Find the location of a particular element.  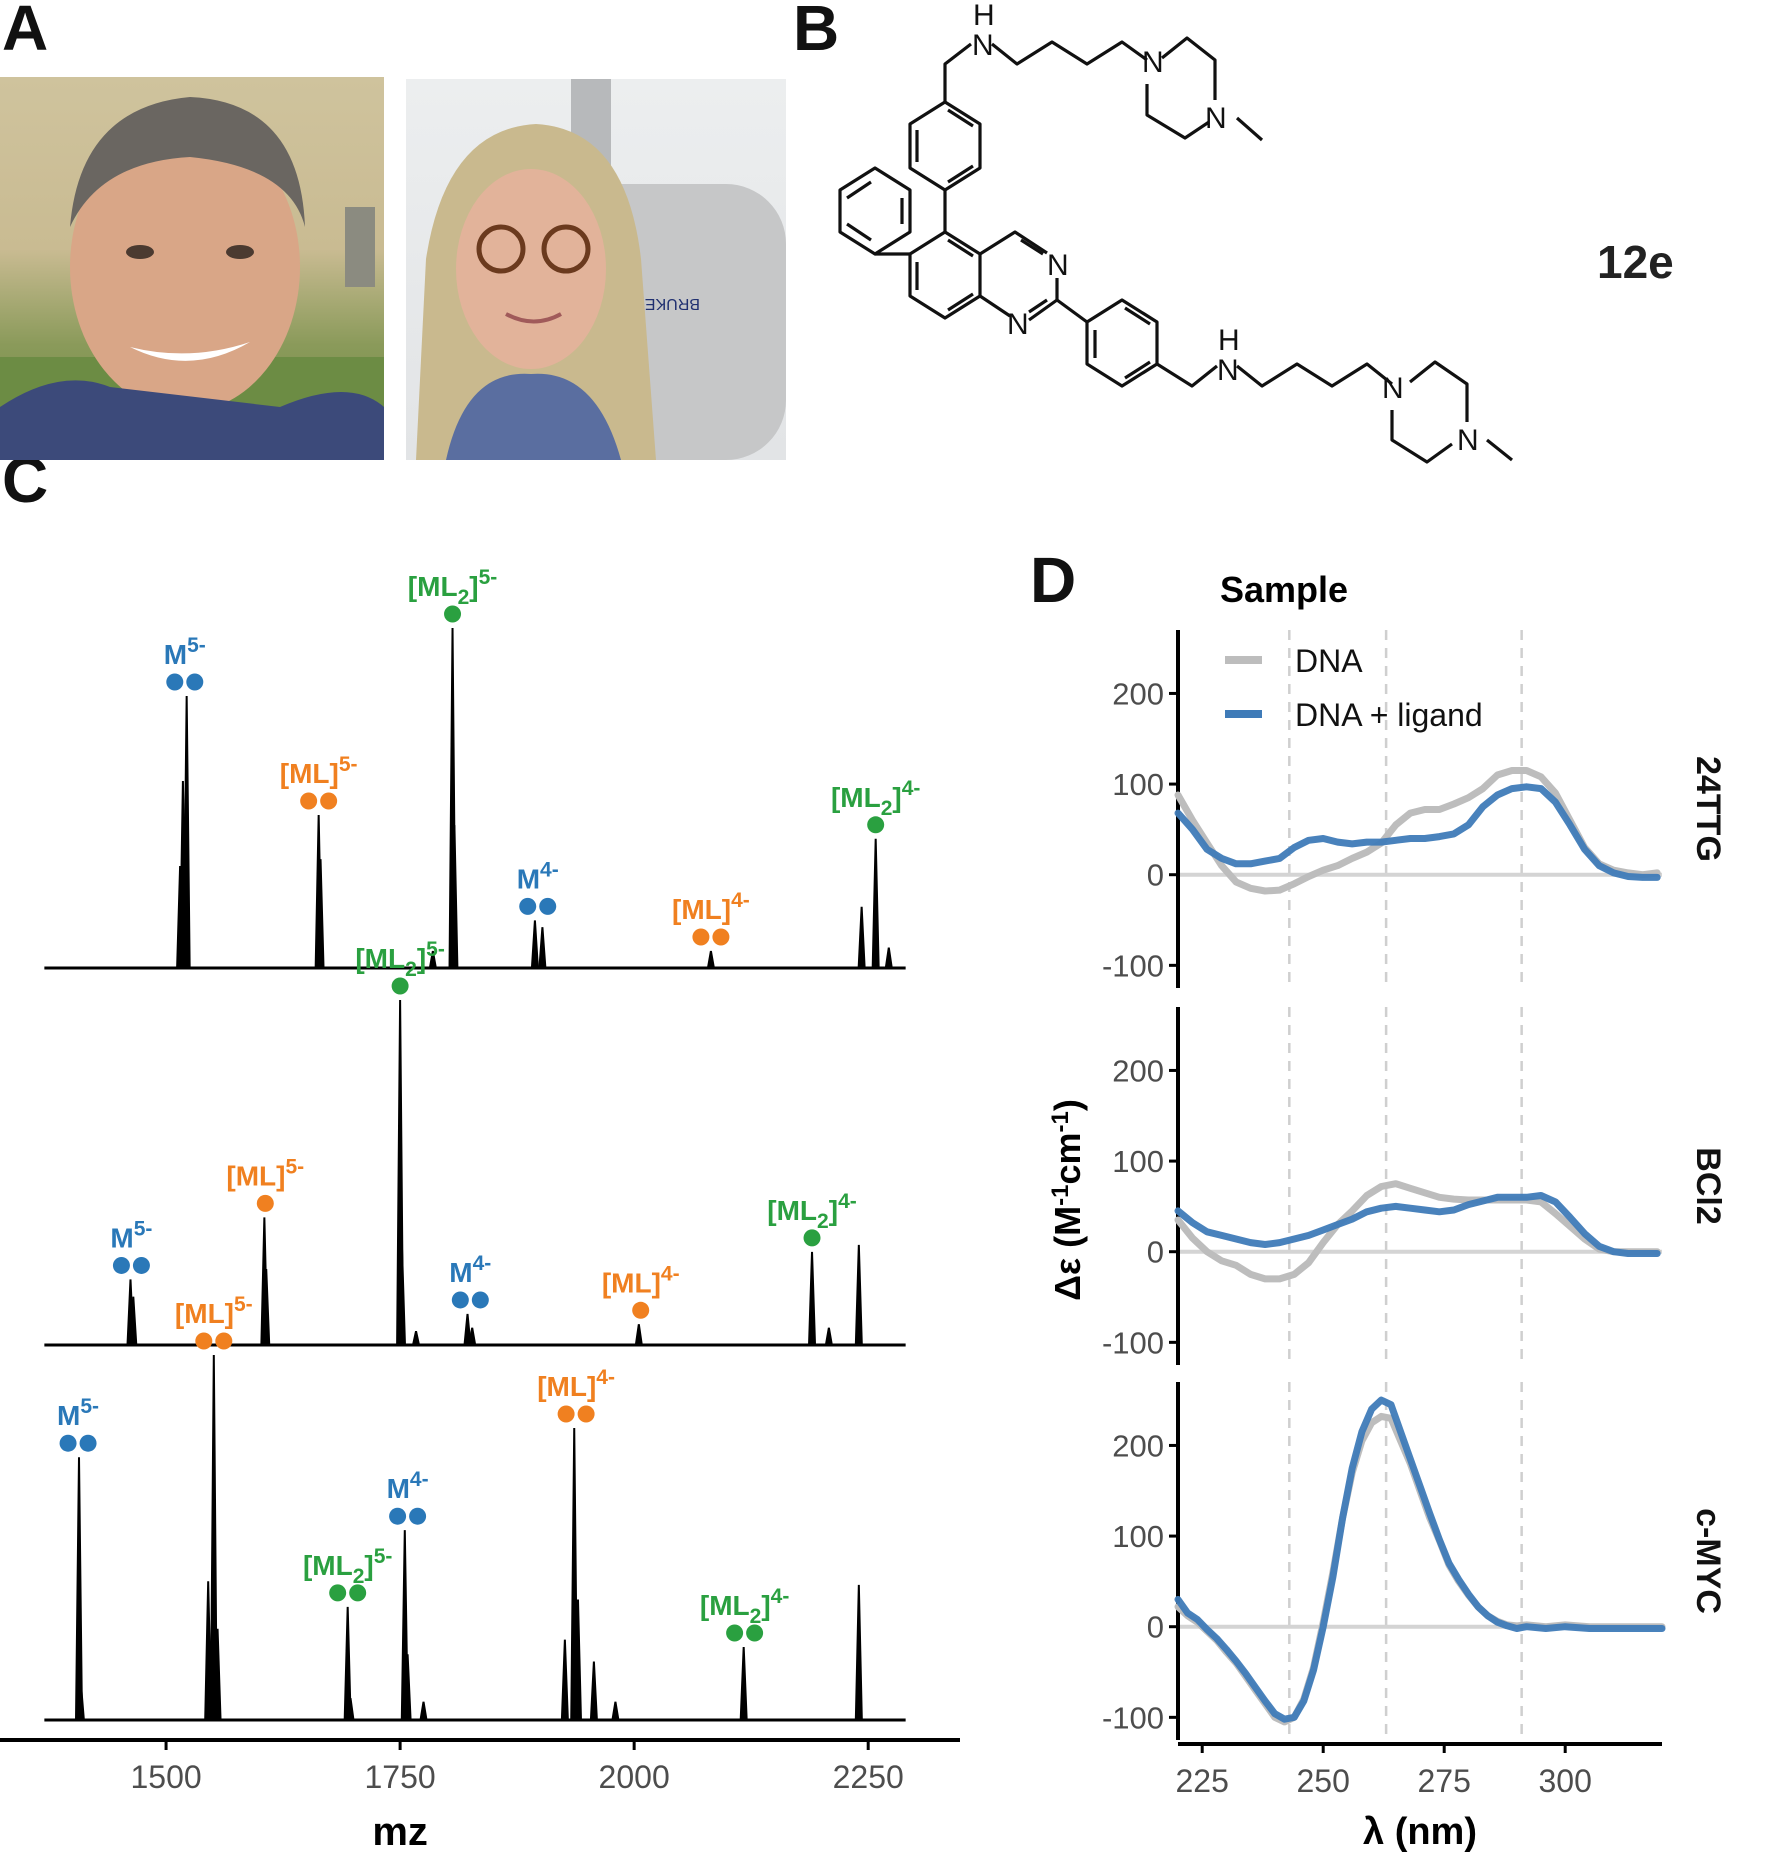

compound-label: 12e is located at coordinates (1635, 262).